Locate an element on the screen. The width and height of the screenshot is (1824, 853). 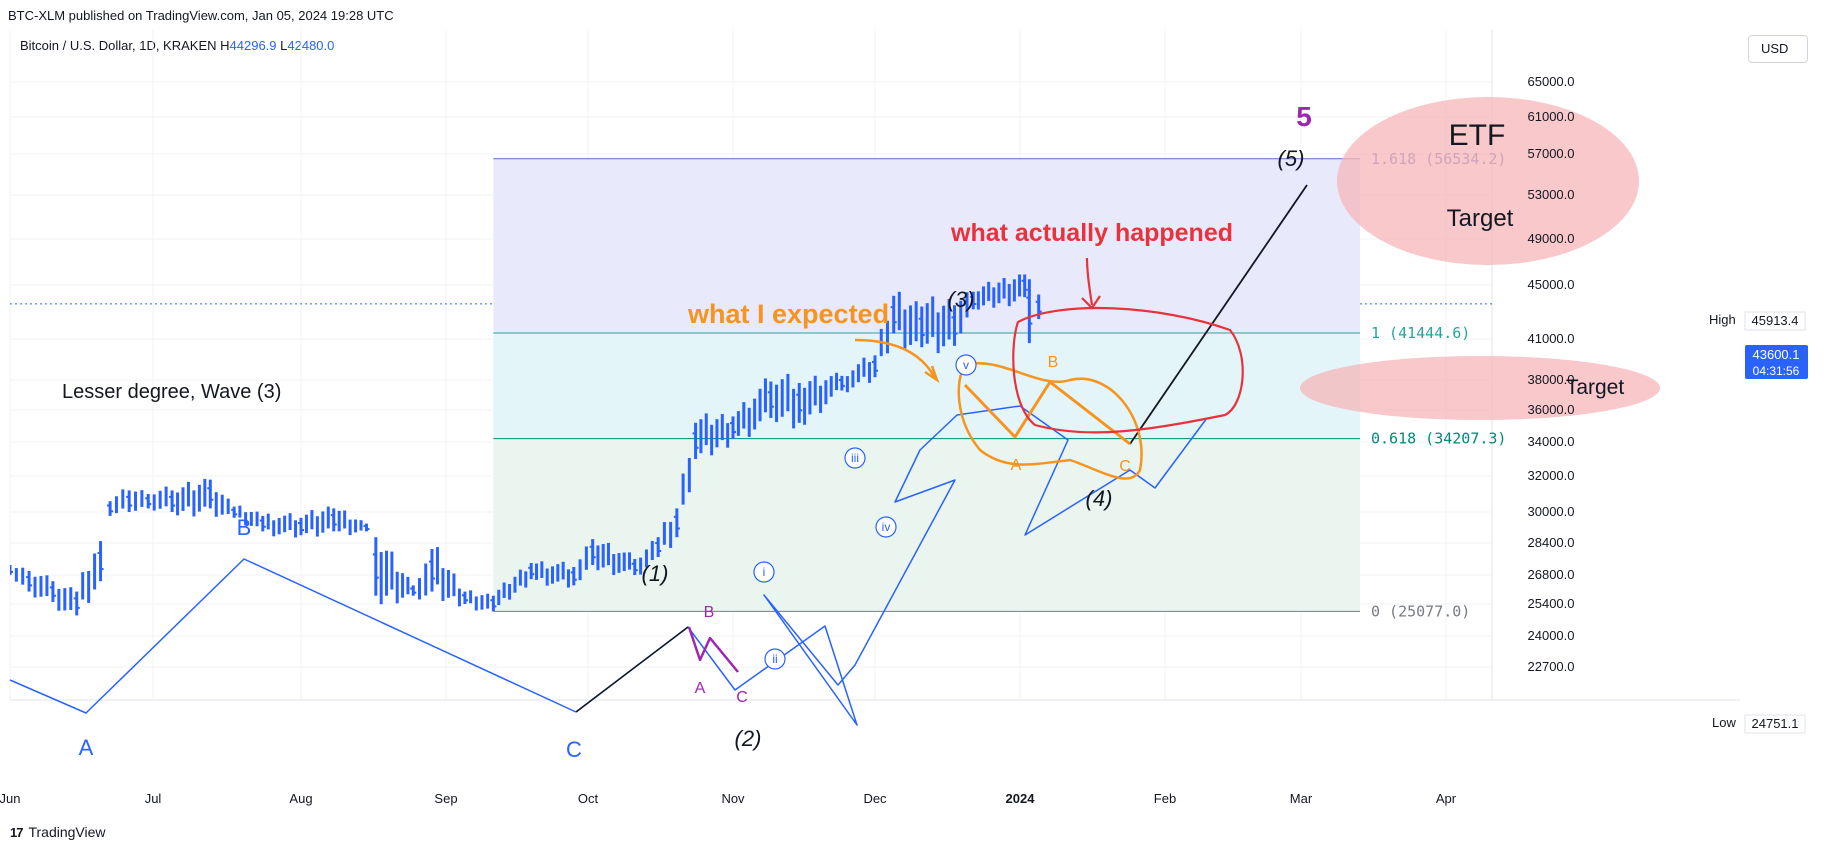
y-tick-label: 22700.0 is located at coordinates (1551, 666).